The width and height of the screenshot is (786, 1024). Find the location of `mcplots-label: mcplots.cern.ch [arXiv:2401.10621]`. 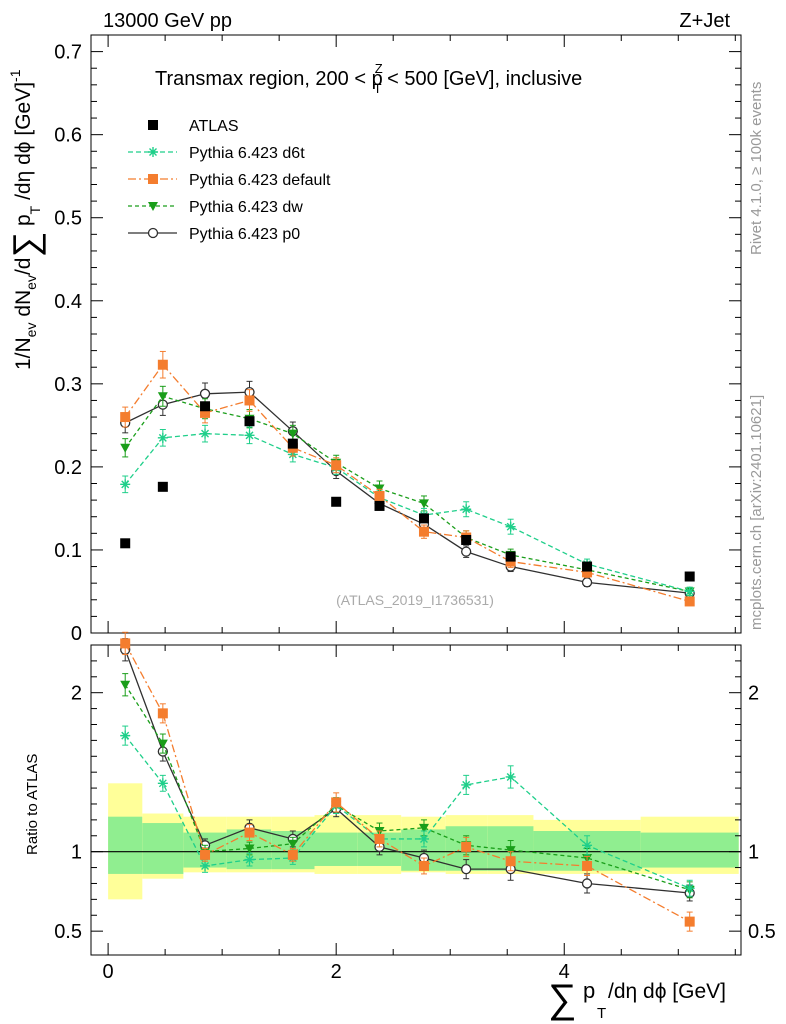

mcplots-label: mcplots.cern.ch [arXiv:2401.10621] is located at coordinates (756, 512).